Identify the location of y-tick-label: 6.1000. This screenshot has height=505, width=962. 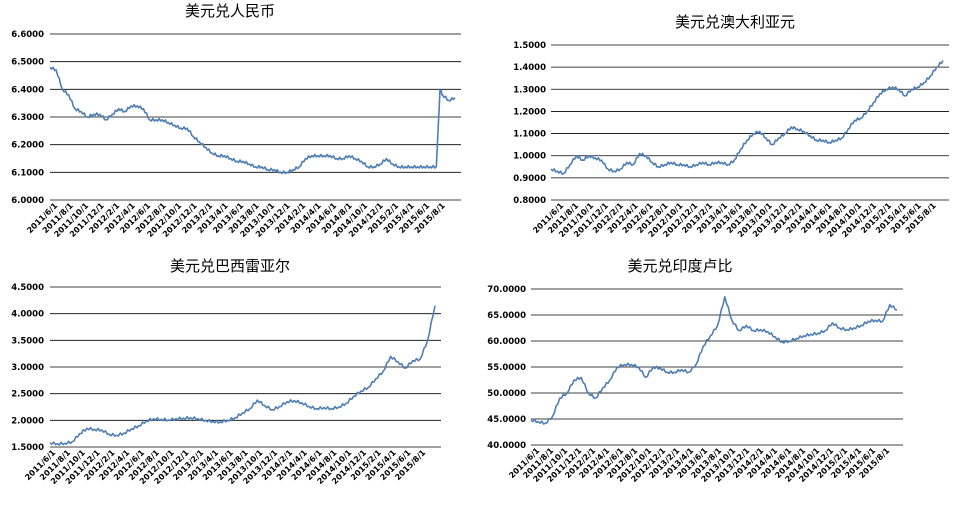
(27, 173).